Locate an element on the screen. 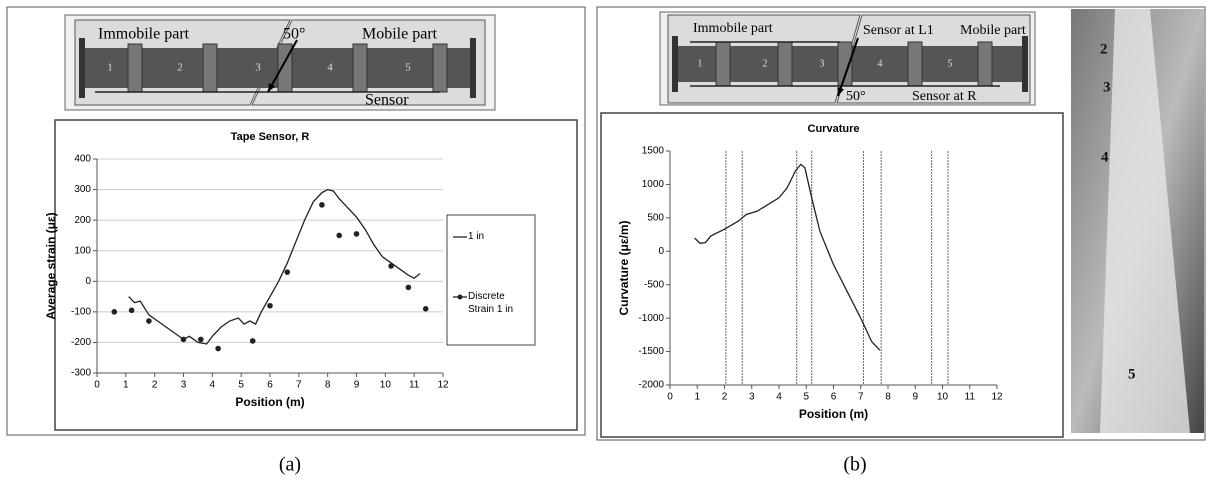  legend-marker is located at coordinates (460, 297).